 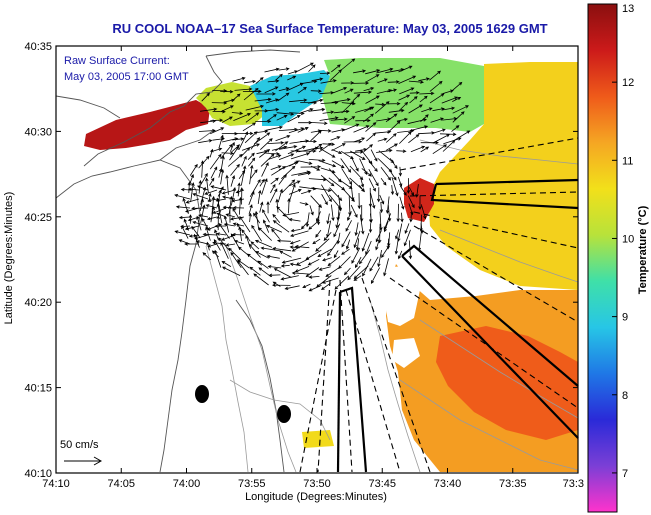 I want to click on x-tick-label: 74:05, so click(x=121, y=484).